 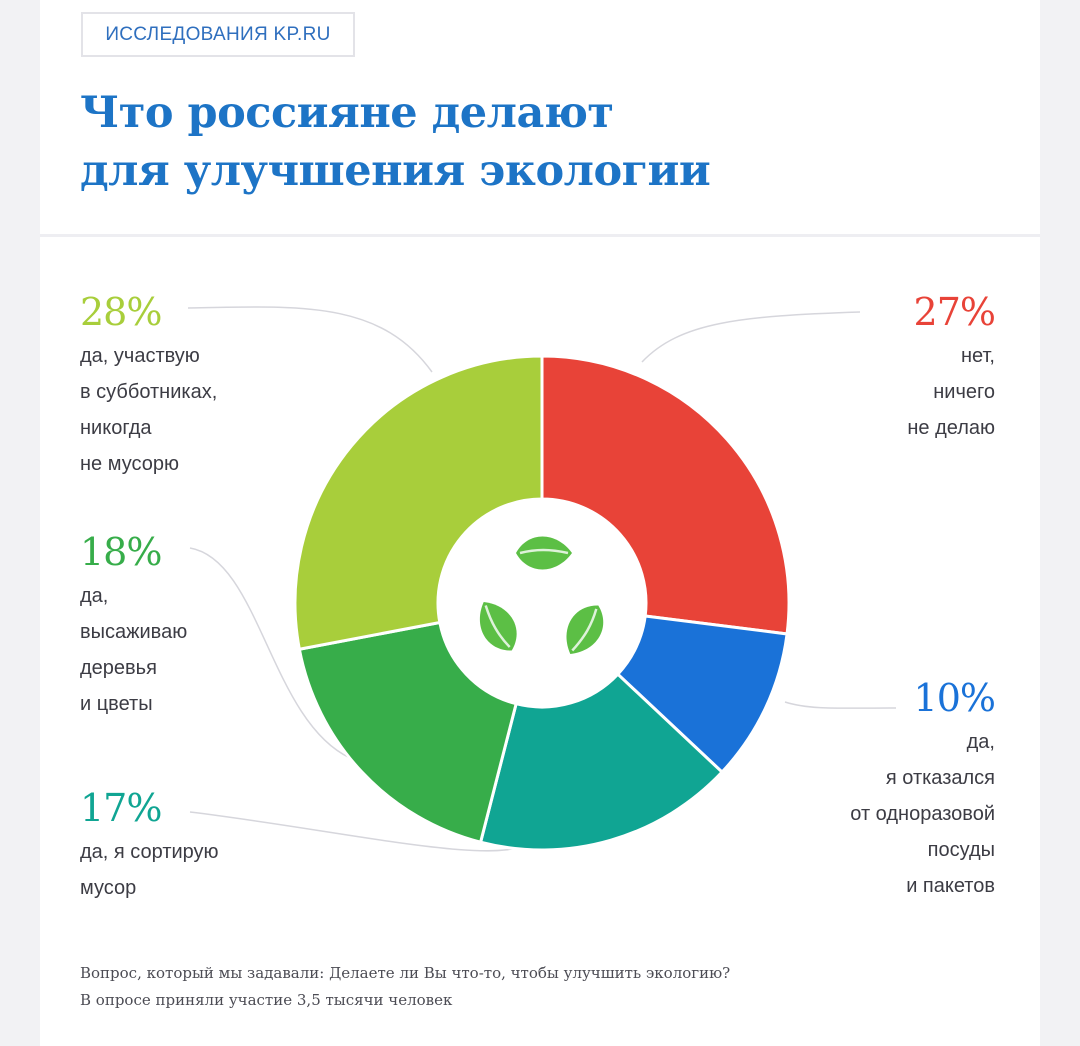 What do you see at coordinates (407, 732) in the screenshot?
I see `slice-plant` at bounding box center [407, 732].